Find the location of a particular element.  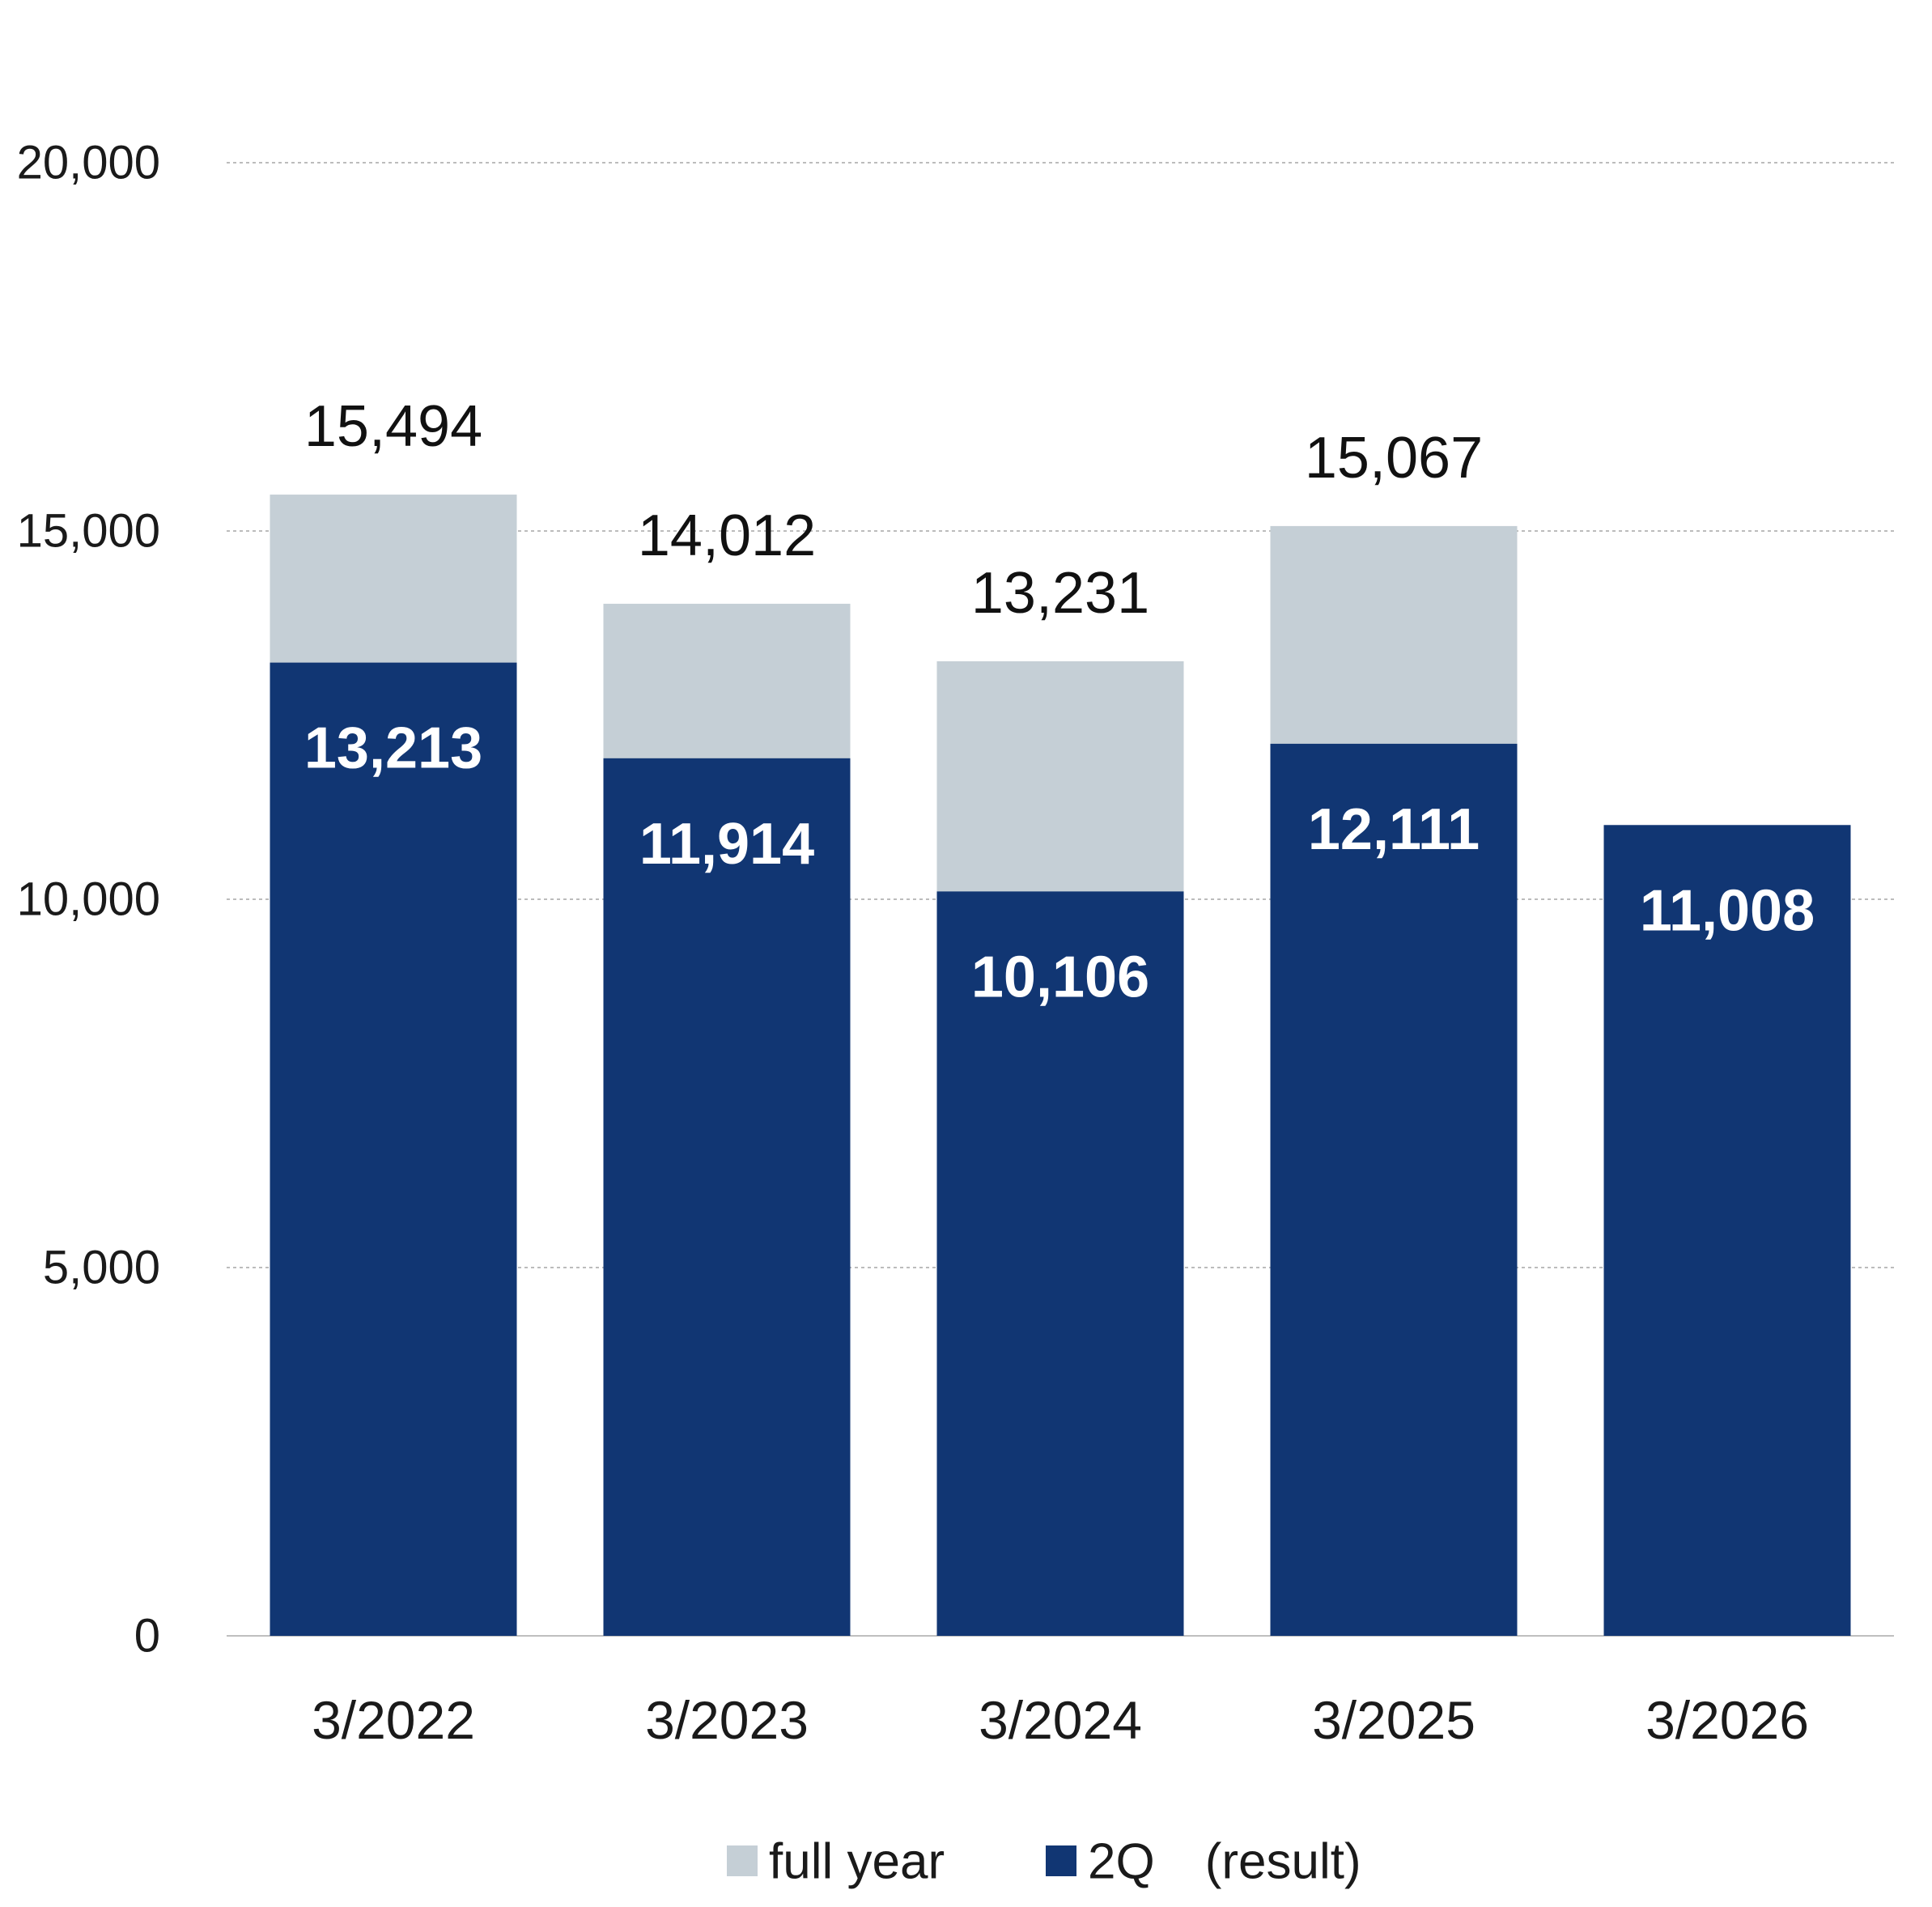

y-axis-tick-labels: 0 5,000 10,000 15,000 20,000 is located at coordinates (88, 900).